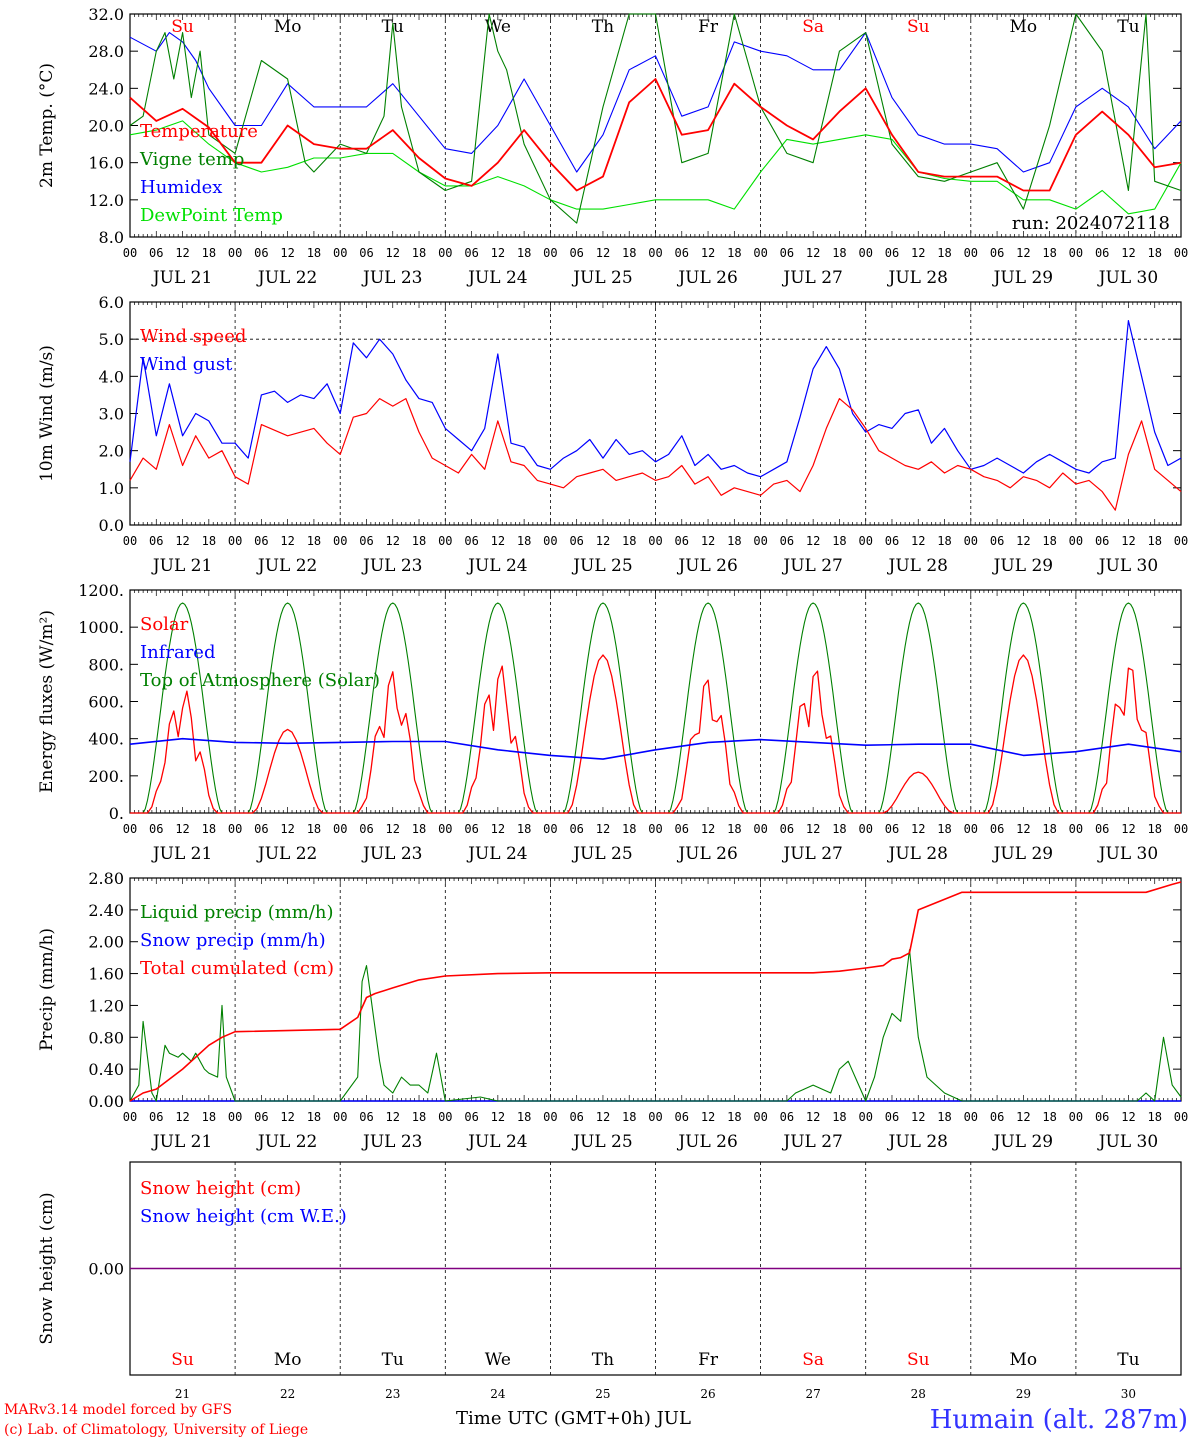 The width and height of the screenshot is (1194, 1440). I want to click on y-tick-label: 0.0, so click(111, 525).